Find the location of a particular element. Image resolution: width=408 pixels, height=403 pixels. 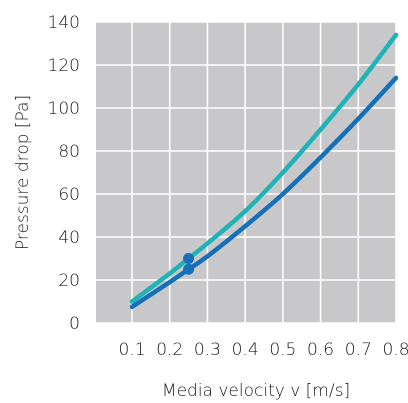

x-tick-label: 0.2 is located at coordinates (169, 350).